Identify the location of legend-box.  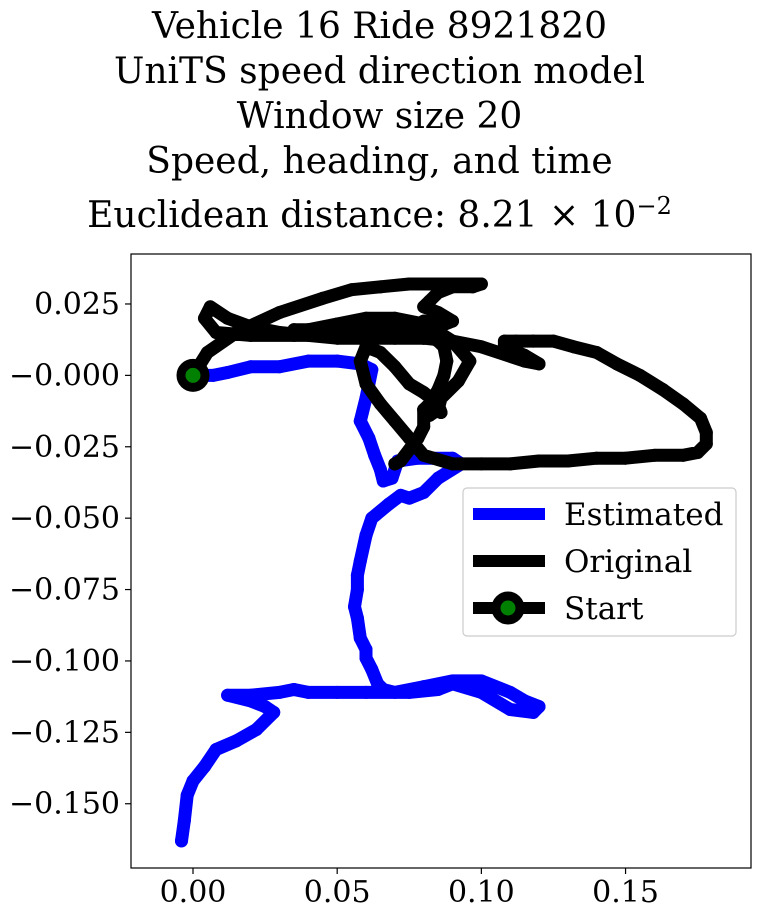
(599, 562).